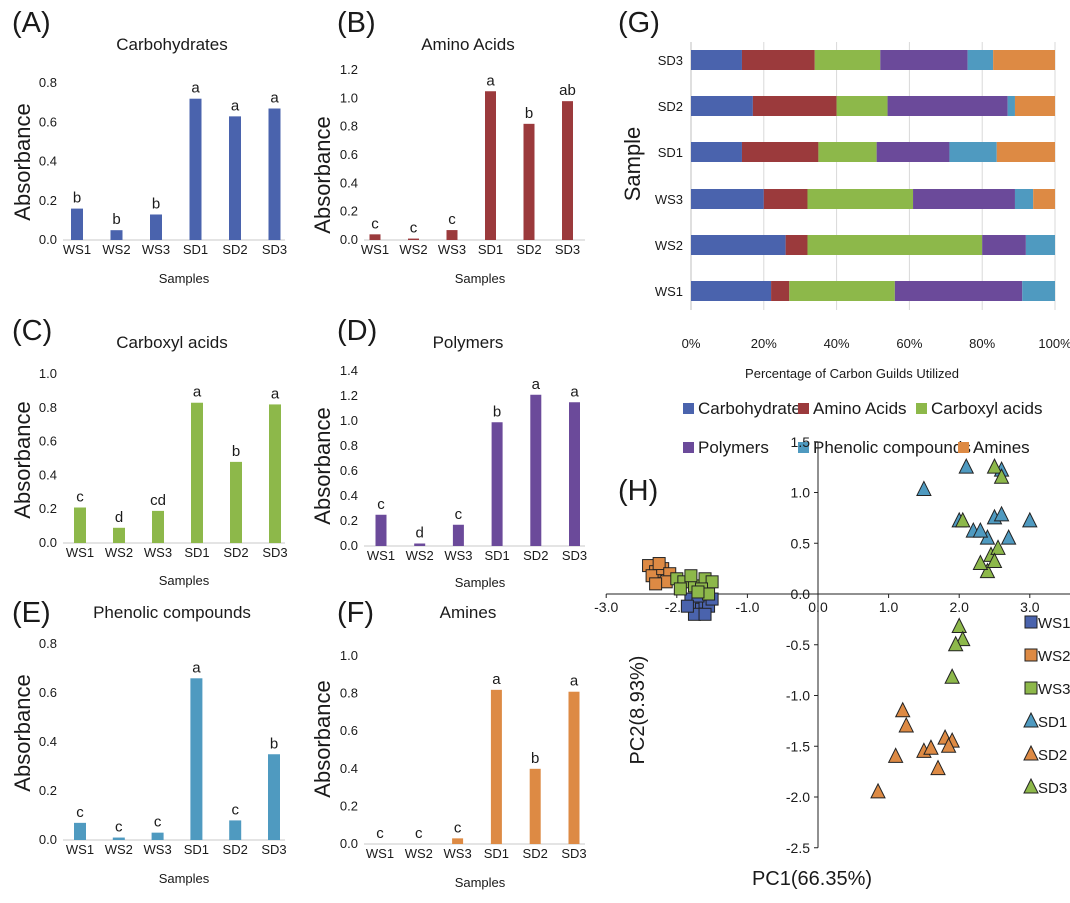 The height and width of the screenshot is (903, 1070). What do you see at coordinates (22, 161) in the screenshot?
I see `y-axis-label: Absorbance` at bounding box center [22, 161].